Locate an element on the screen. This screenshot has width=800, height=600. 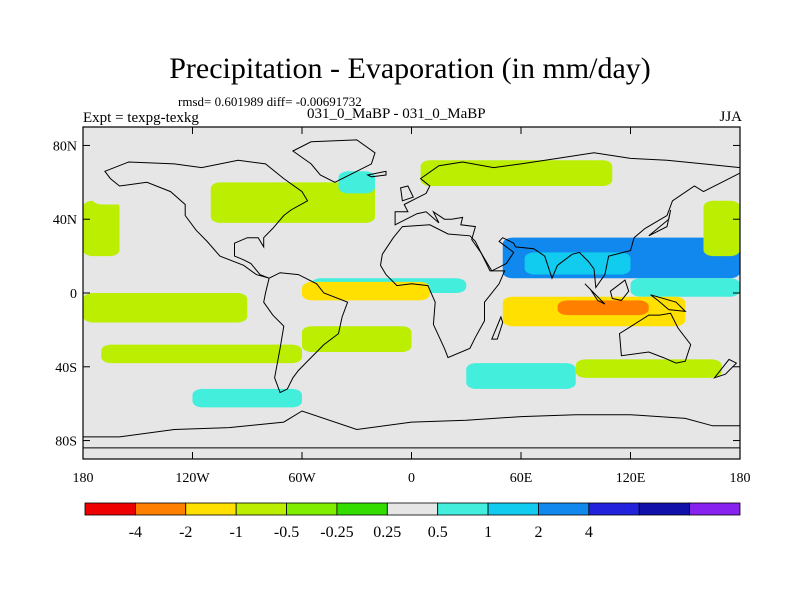
coastline-uk is located at coordinates (407, 193).